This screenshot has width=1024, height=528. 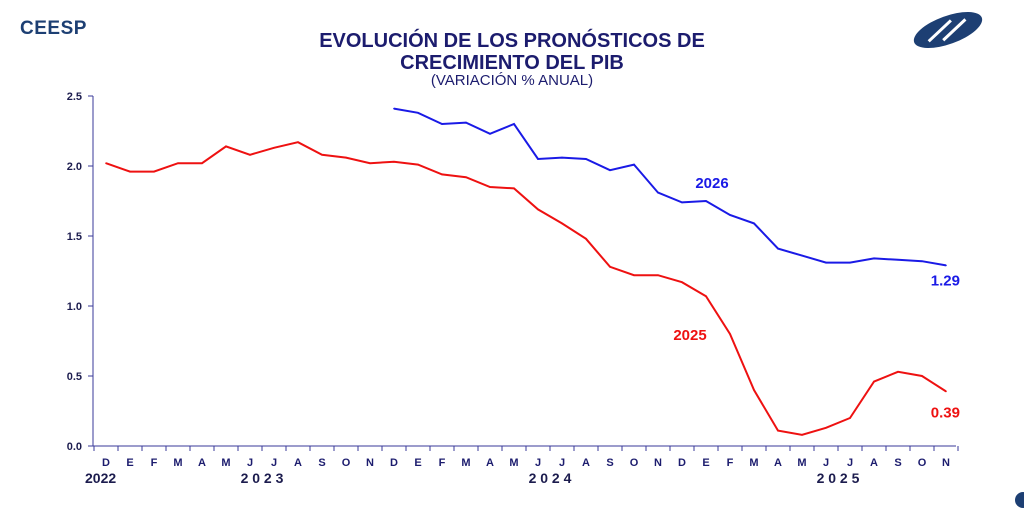 What do you see at coordinates (945, 280) in the screenshot?
I see `end-value-label-2026: 1.29` at bounding box center [945, 280].